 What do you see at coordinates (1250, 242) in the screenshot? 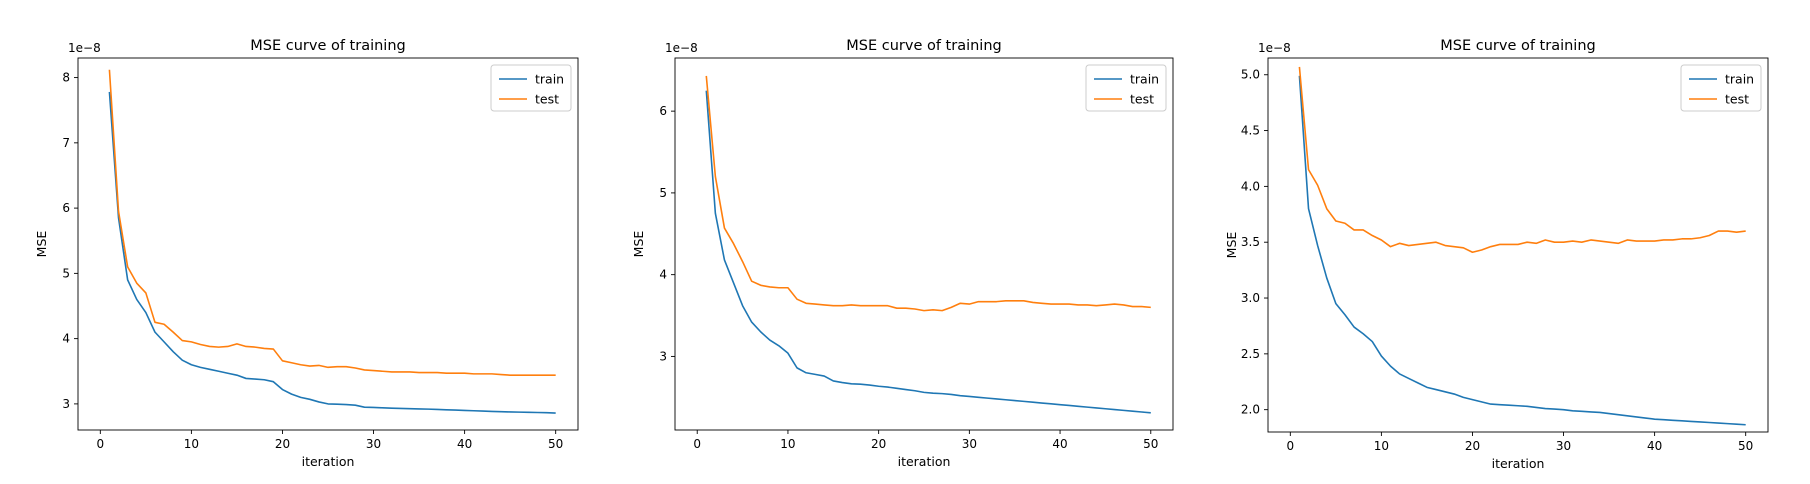
I see `y-tick-label: 3.5` at bounding box center [1250, 242].